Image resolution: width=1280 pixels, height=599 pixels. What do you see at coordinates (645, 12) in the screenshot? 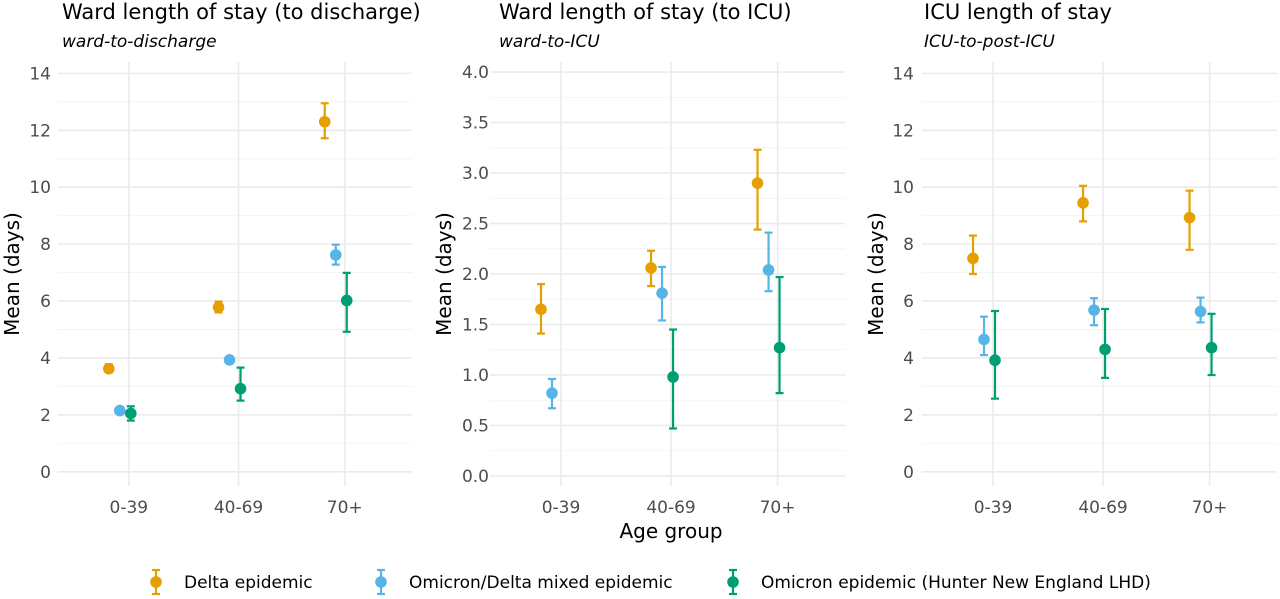
I see `panel-title: Ward length of stay (to ICU)` at bounding box center [645, 12].